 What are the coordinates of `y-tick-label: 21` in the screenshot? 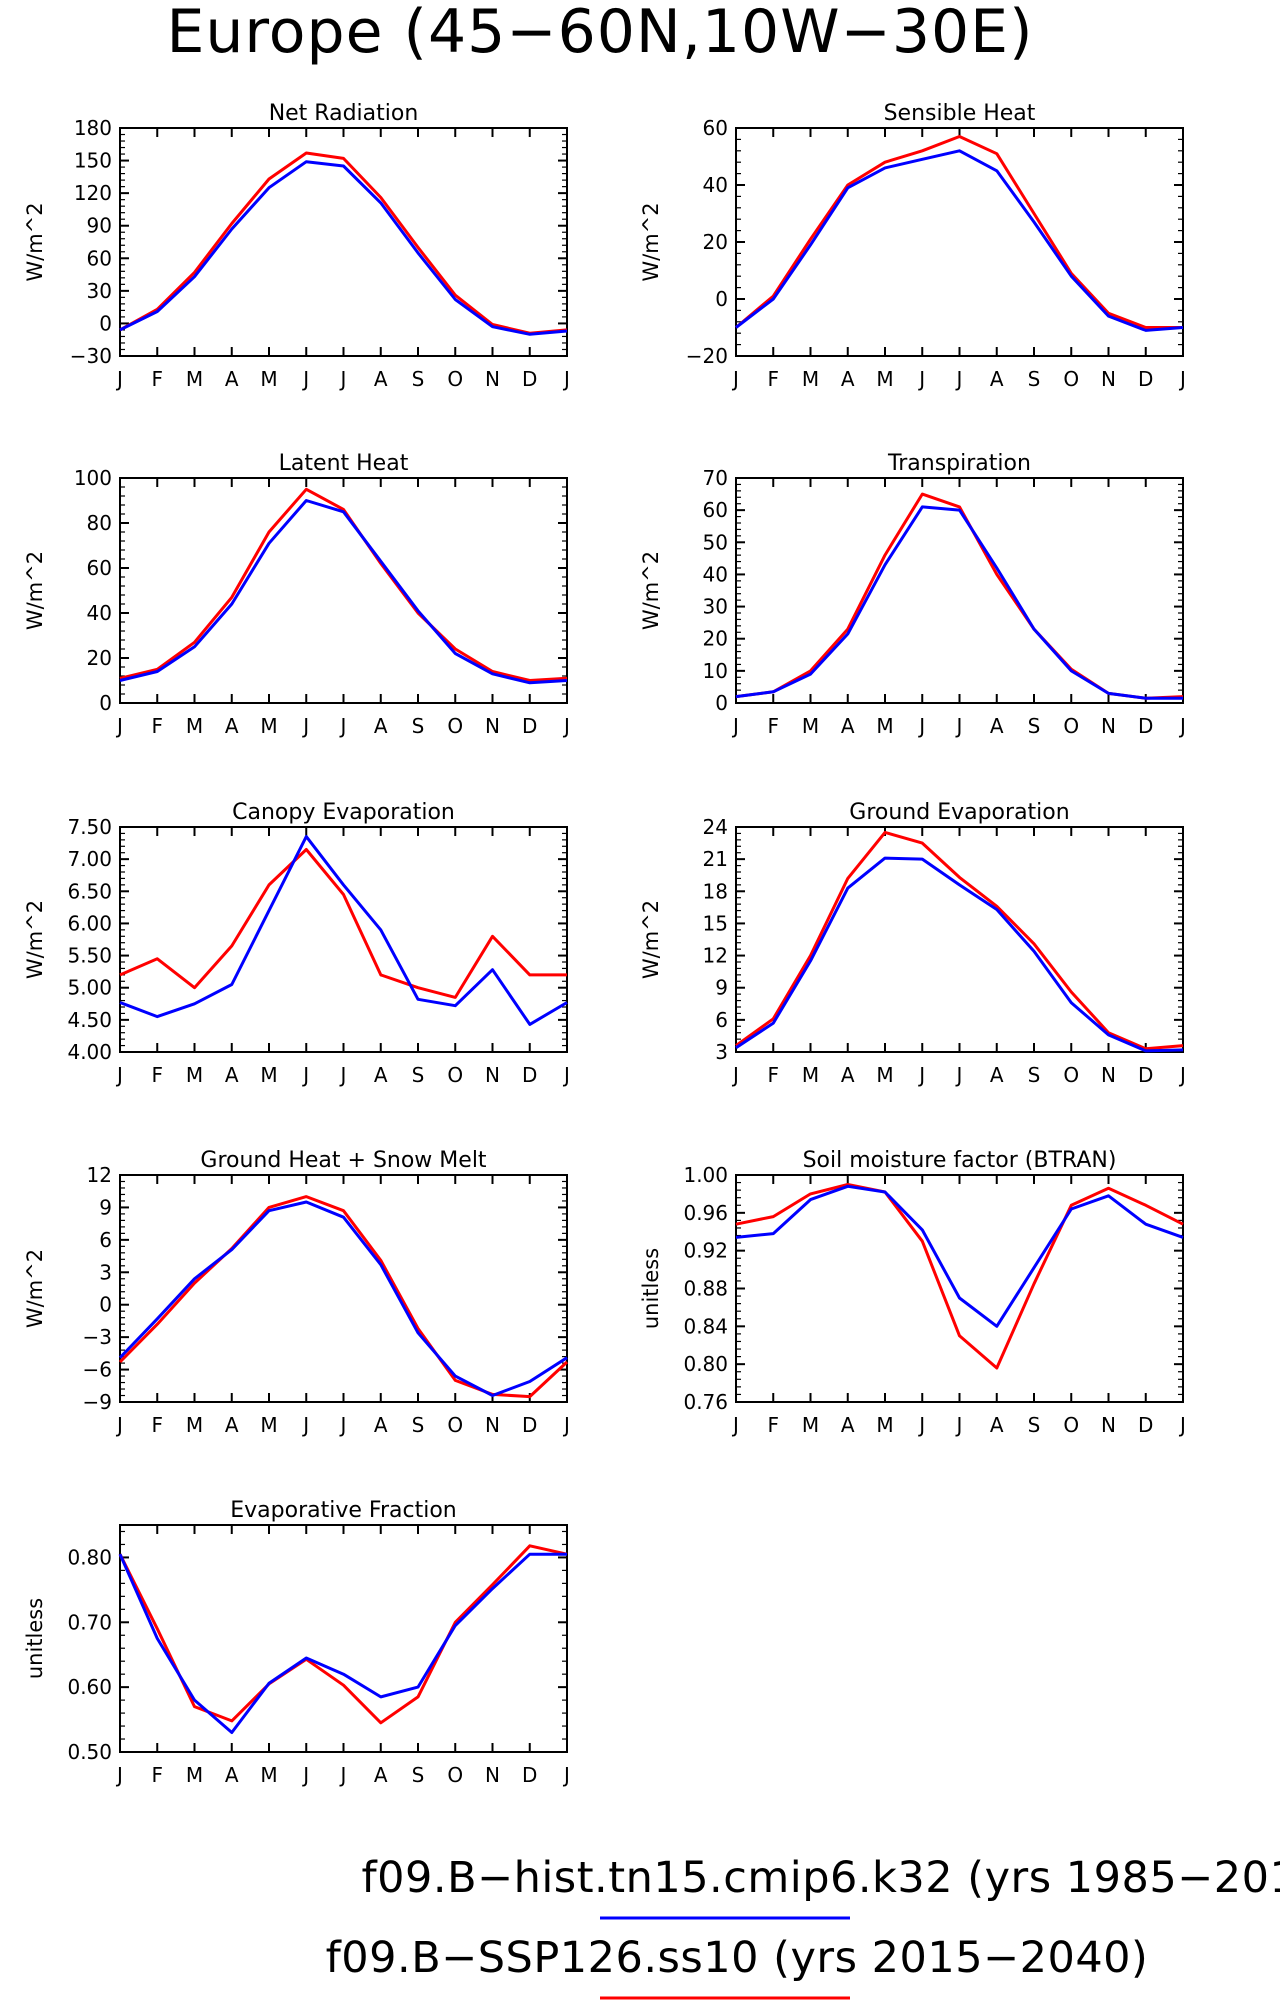 It's located at (715, 859).